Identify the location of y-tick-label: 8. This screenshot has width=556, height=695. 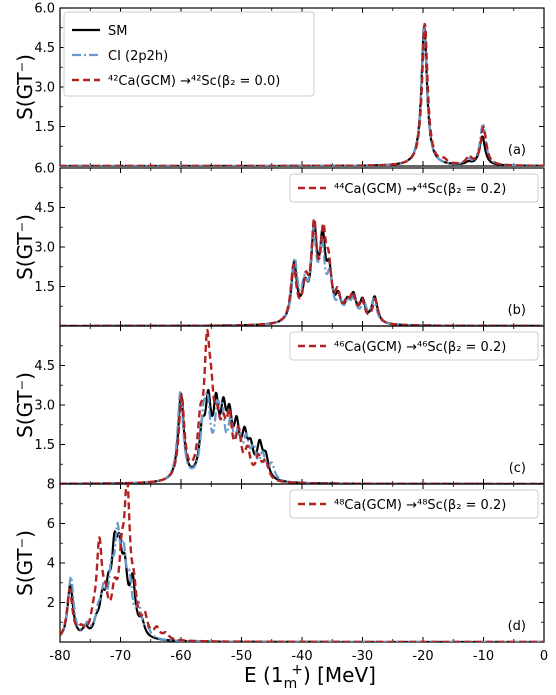
(51, 485).